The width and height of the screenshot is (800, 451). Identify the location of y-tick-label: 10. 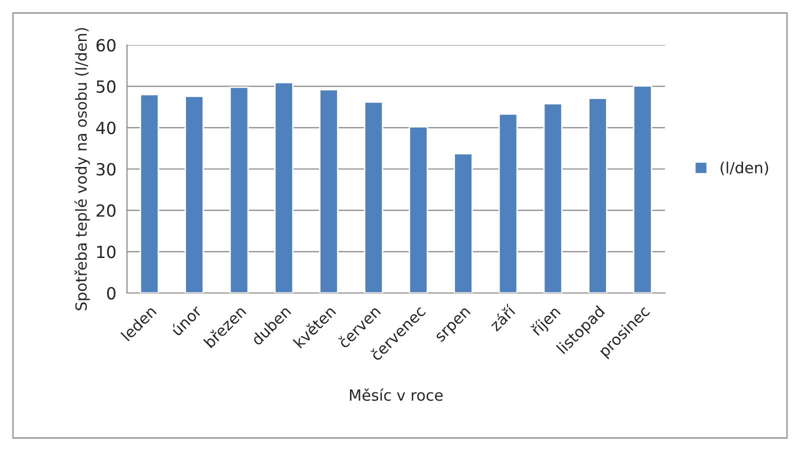
(106, 252).